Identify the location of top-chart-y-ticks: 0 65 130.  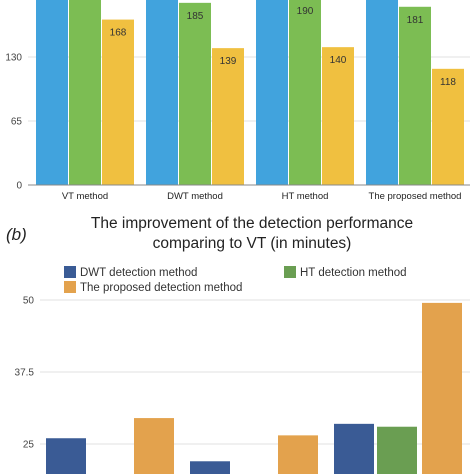
(13, 122).